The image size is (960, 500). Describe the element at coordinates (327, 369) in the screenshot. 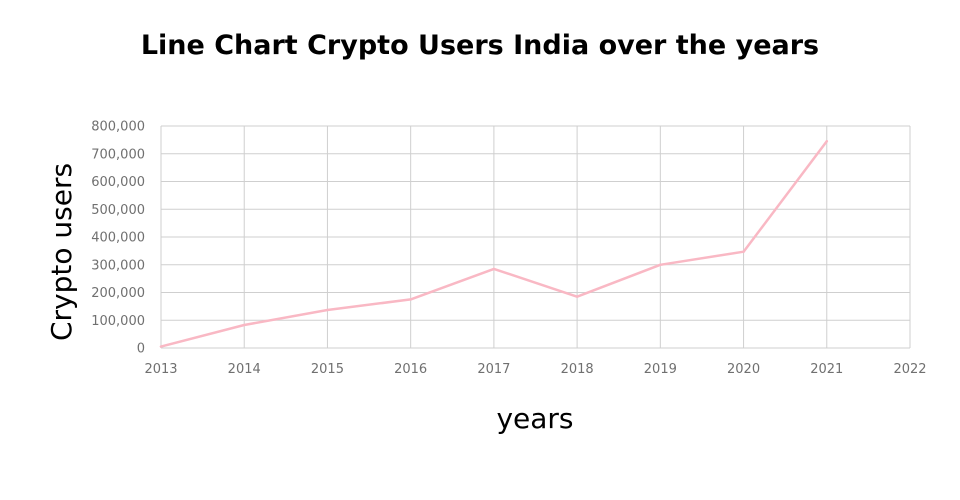

I see `x-tick-label: 2015` at that location.